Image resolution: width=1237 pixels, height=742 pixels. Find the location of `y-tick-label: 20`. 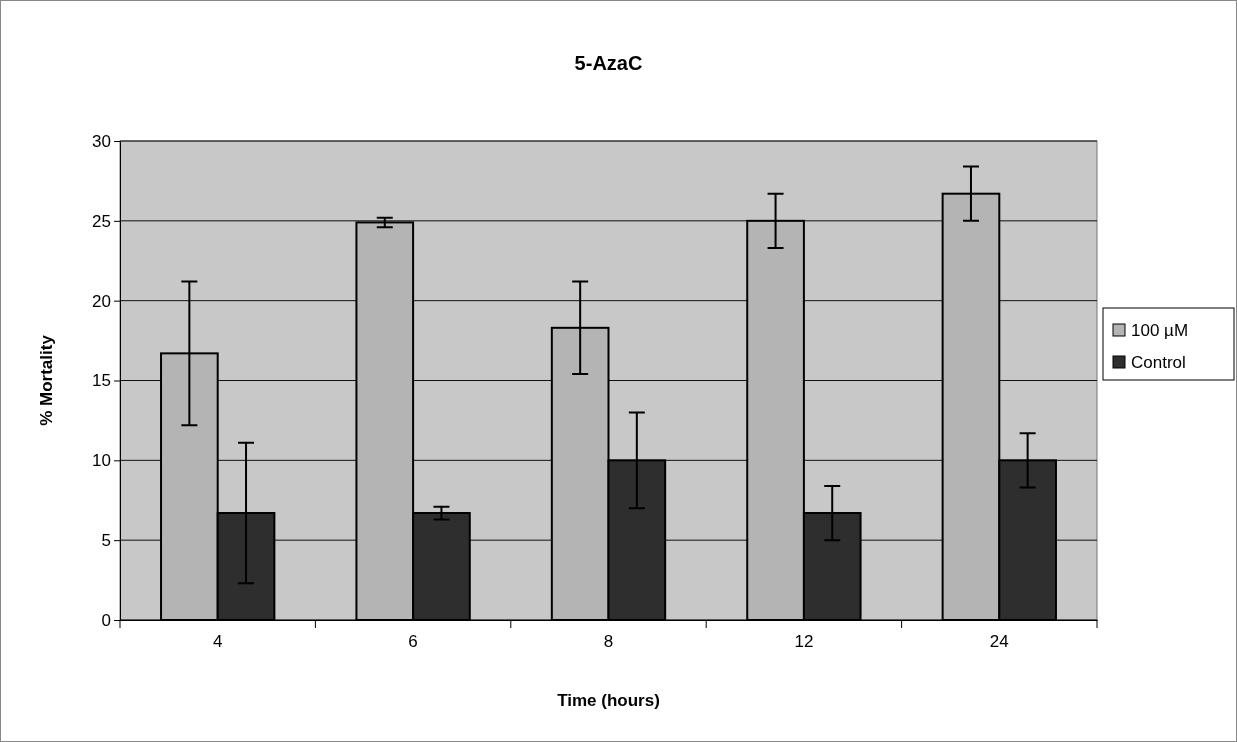

y-tick-label: 20 is located at coordinates (101, 301).